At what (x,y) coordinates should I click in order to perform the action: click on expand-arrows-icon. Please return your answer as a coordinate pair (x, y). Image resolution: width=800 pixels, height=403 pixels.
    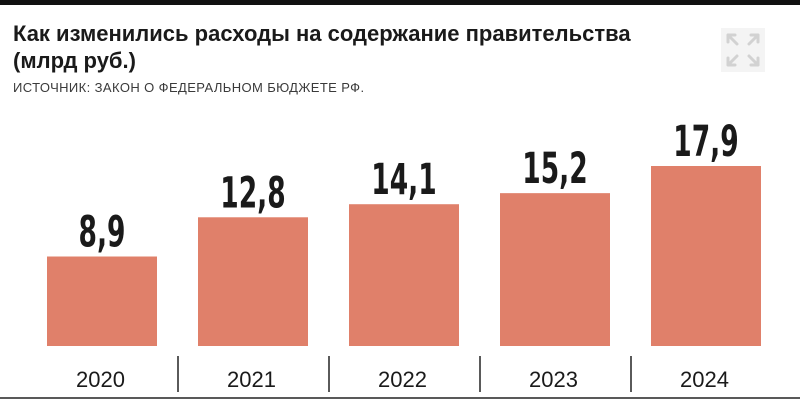
    Looking at the image, I should click on (743, 50).